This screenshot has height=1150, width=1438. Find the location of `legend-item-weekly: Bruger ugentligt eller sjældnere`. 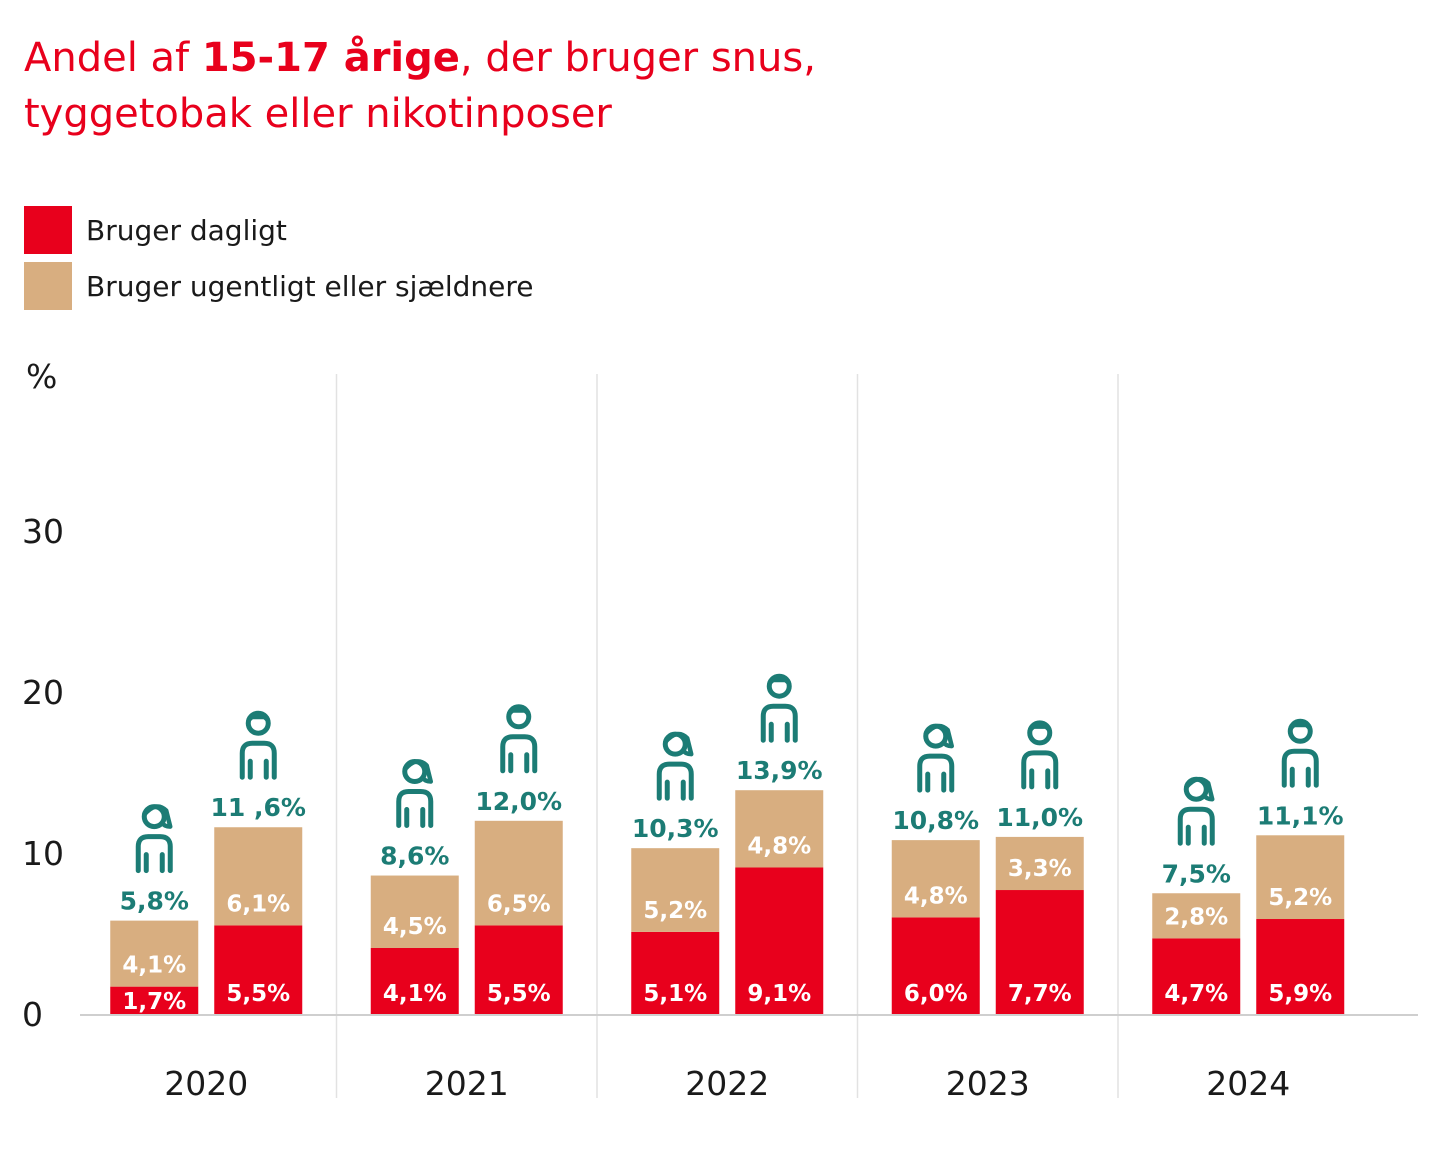

legend-item-weekly: Bruger ugentligt eller sjældnere is located at coordinates (279, 286).